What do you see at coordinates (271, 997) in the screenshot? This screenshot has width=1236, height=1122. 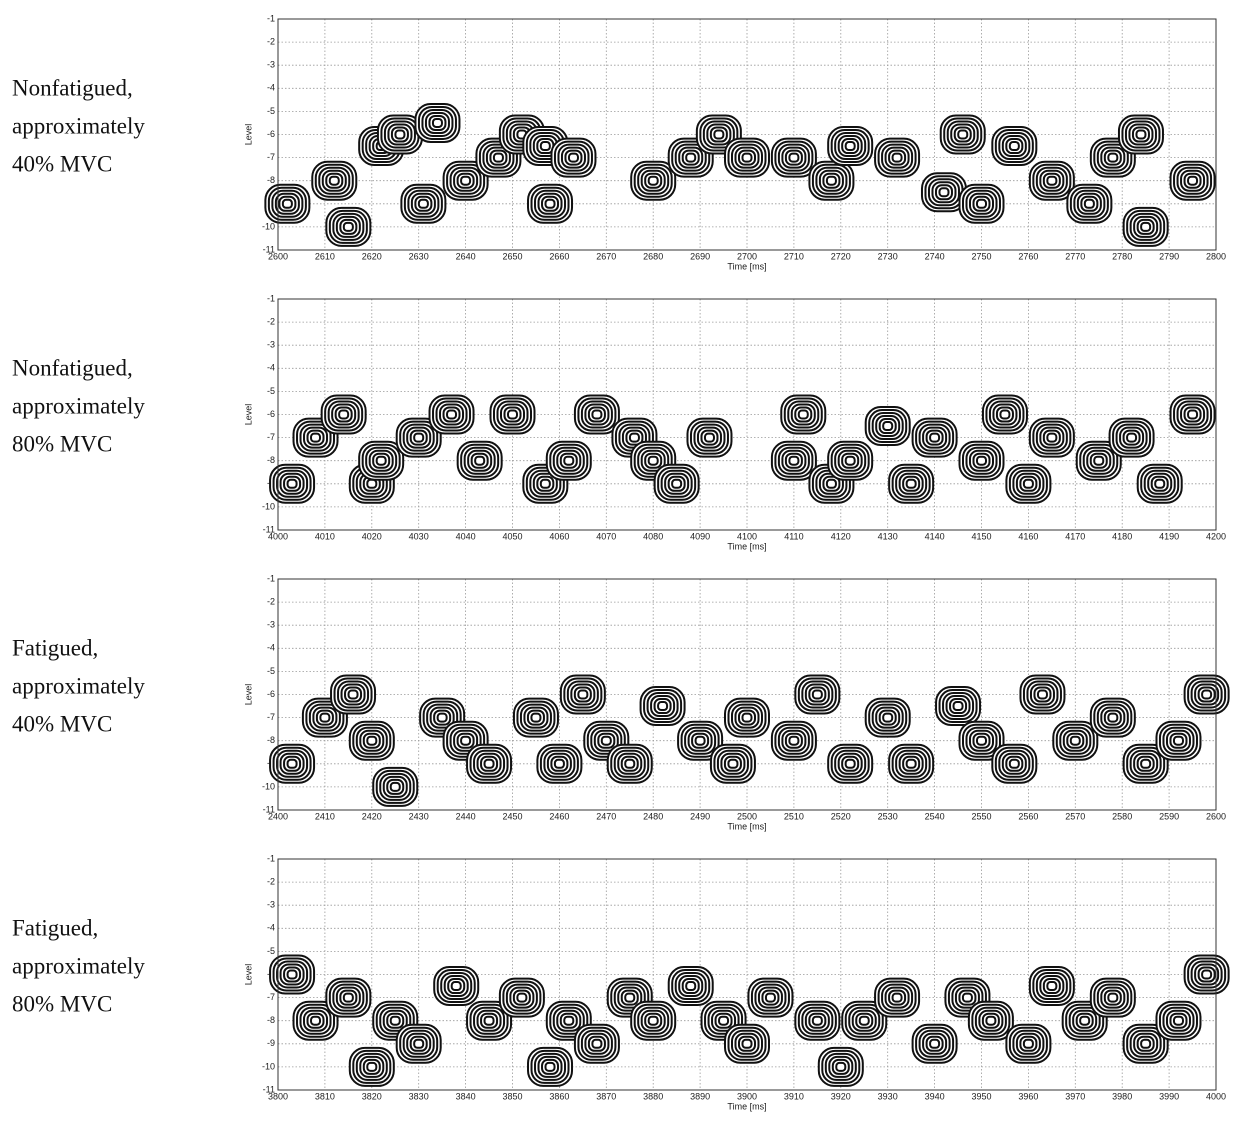 I see `y-tick-label: -7` at bounding box center [271, 997].